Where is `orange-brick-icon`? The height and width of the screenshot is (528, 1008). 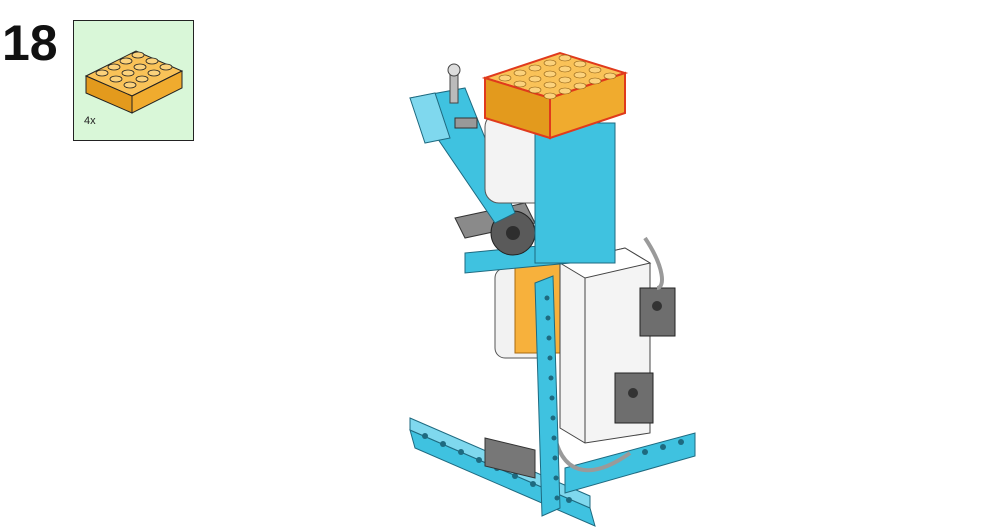 orange-brick-icon is located at coordinates (134, 82).